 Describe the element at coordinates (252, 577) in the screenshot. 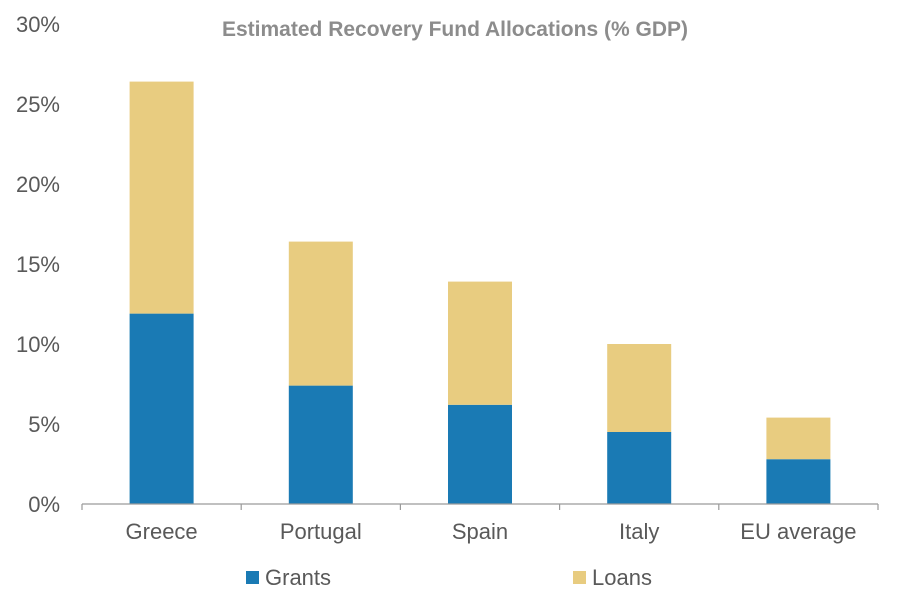

I see `legend-swatch-grants` at that location.